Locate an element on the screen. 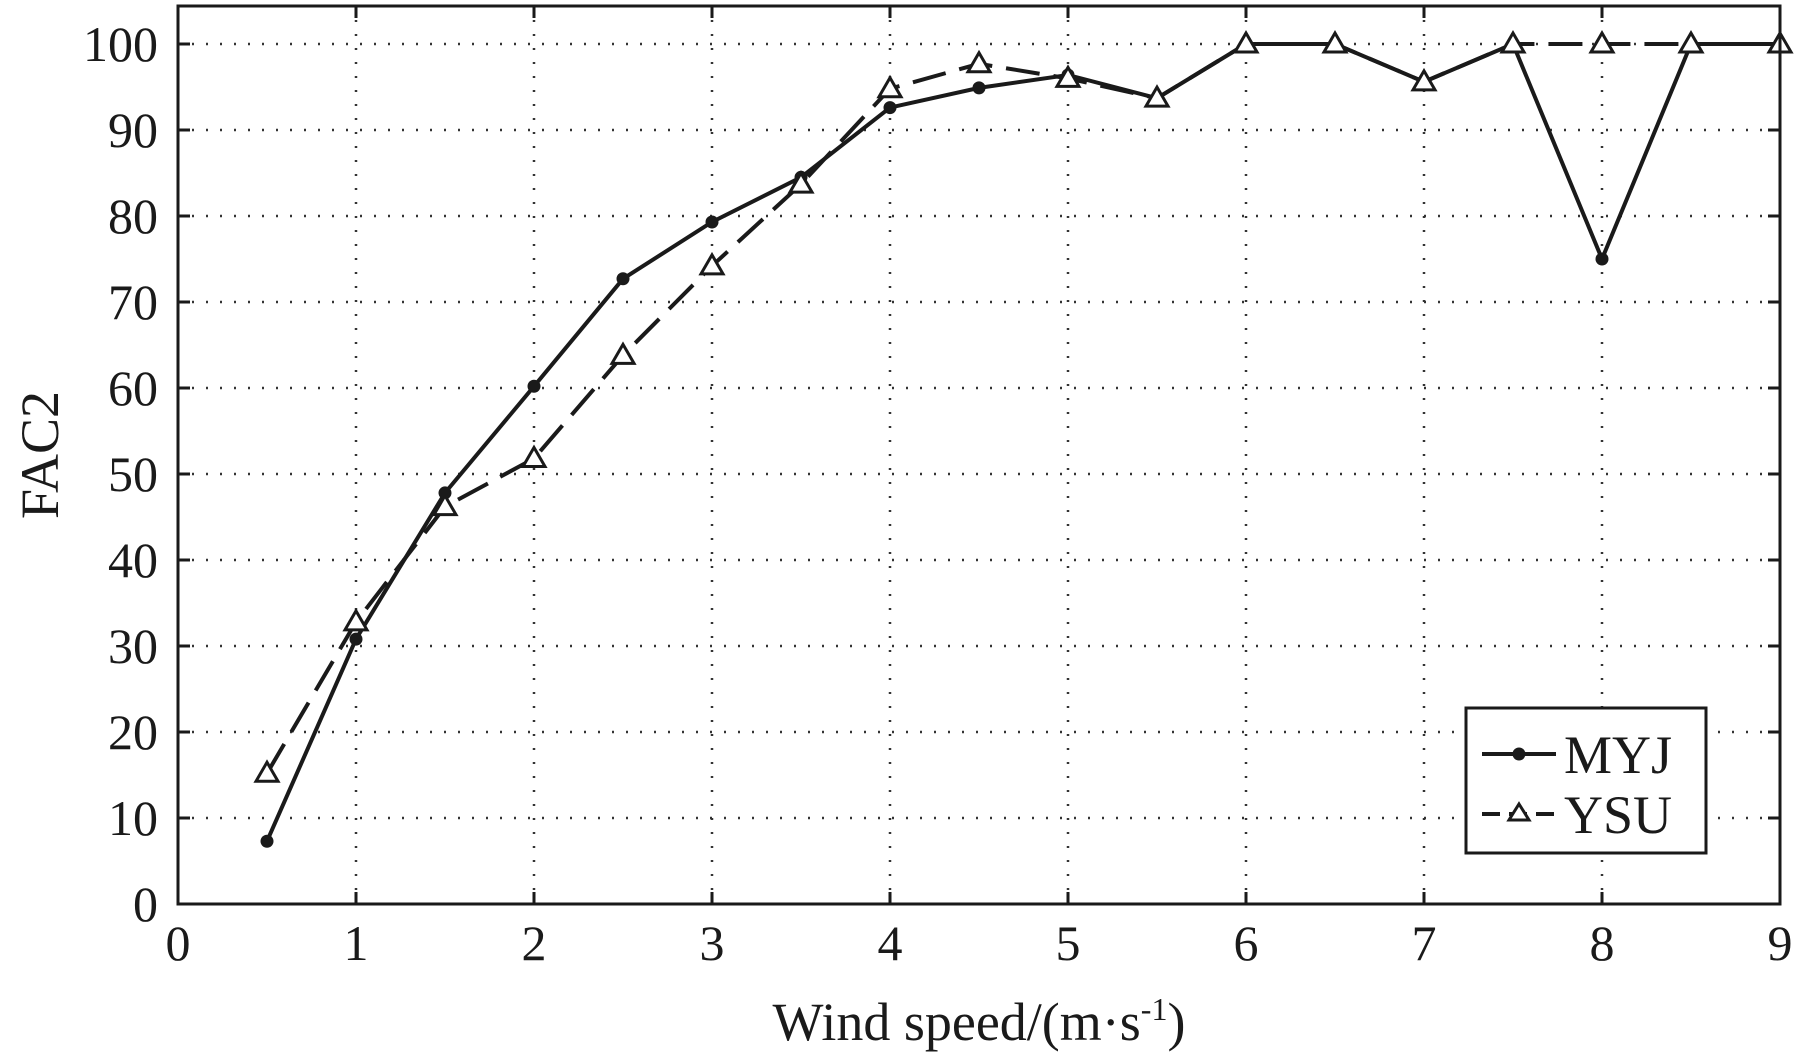 The width and height of the screenshot is (1798, 1058). x-tick-label: 7 is located at coordinates (1424, 943).